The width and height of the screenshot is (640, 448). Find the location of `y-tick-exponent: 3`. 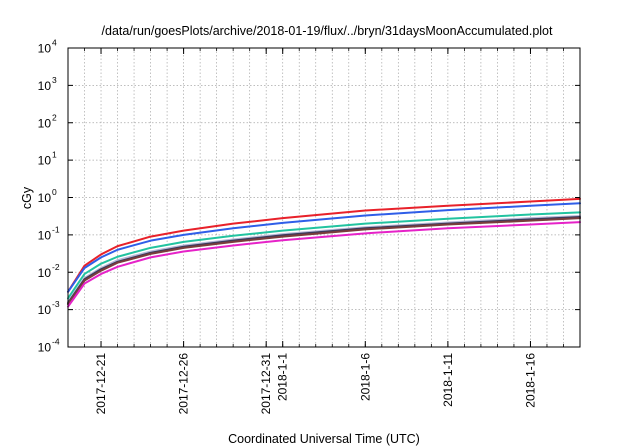

y-tick-exponent: 3 is located at coordinates (54, 80).